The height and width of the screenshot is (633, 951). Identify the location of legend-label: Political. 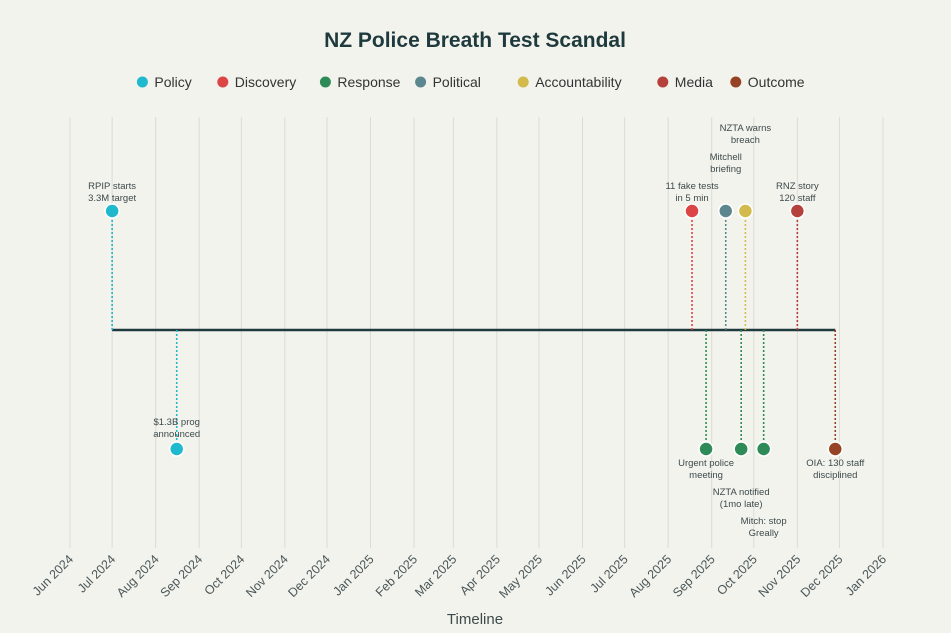
(457, 82).